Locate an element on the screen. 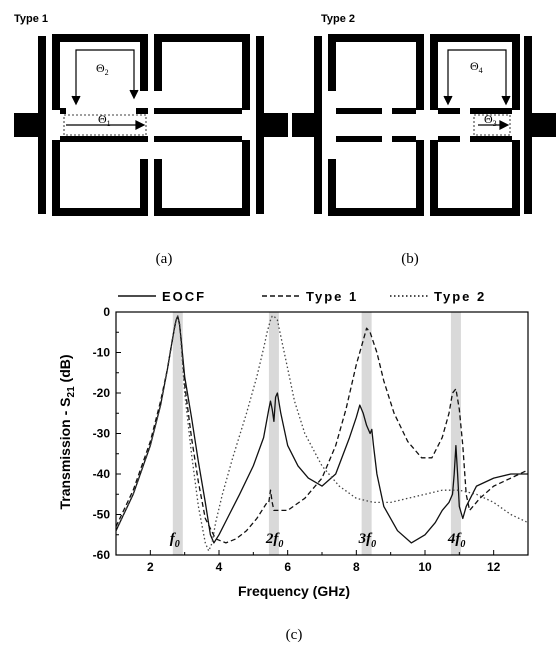  resonator-a-top-left is located at coordinates (100, 72).